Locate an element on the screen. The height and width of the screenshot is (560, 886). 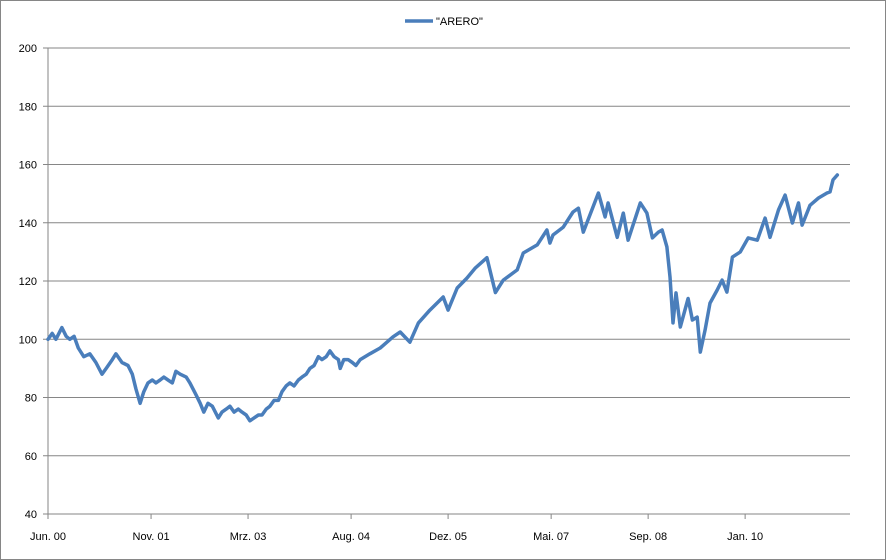
y-tick-label: 100 is located at coordinates (28, 340).